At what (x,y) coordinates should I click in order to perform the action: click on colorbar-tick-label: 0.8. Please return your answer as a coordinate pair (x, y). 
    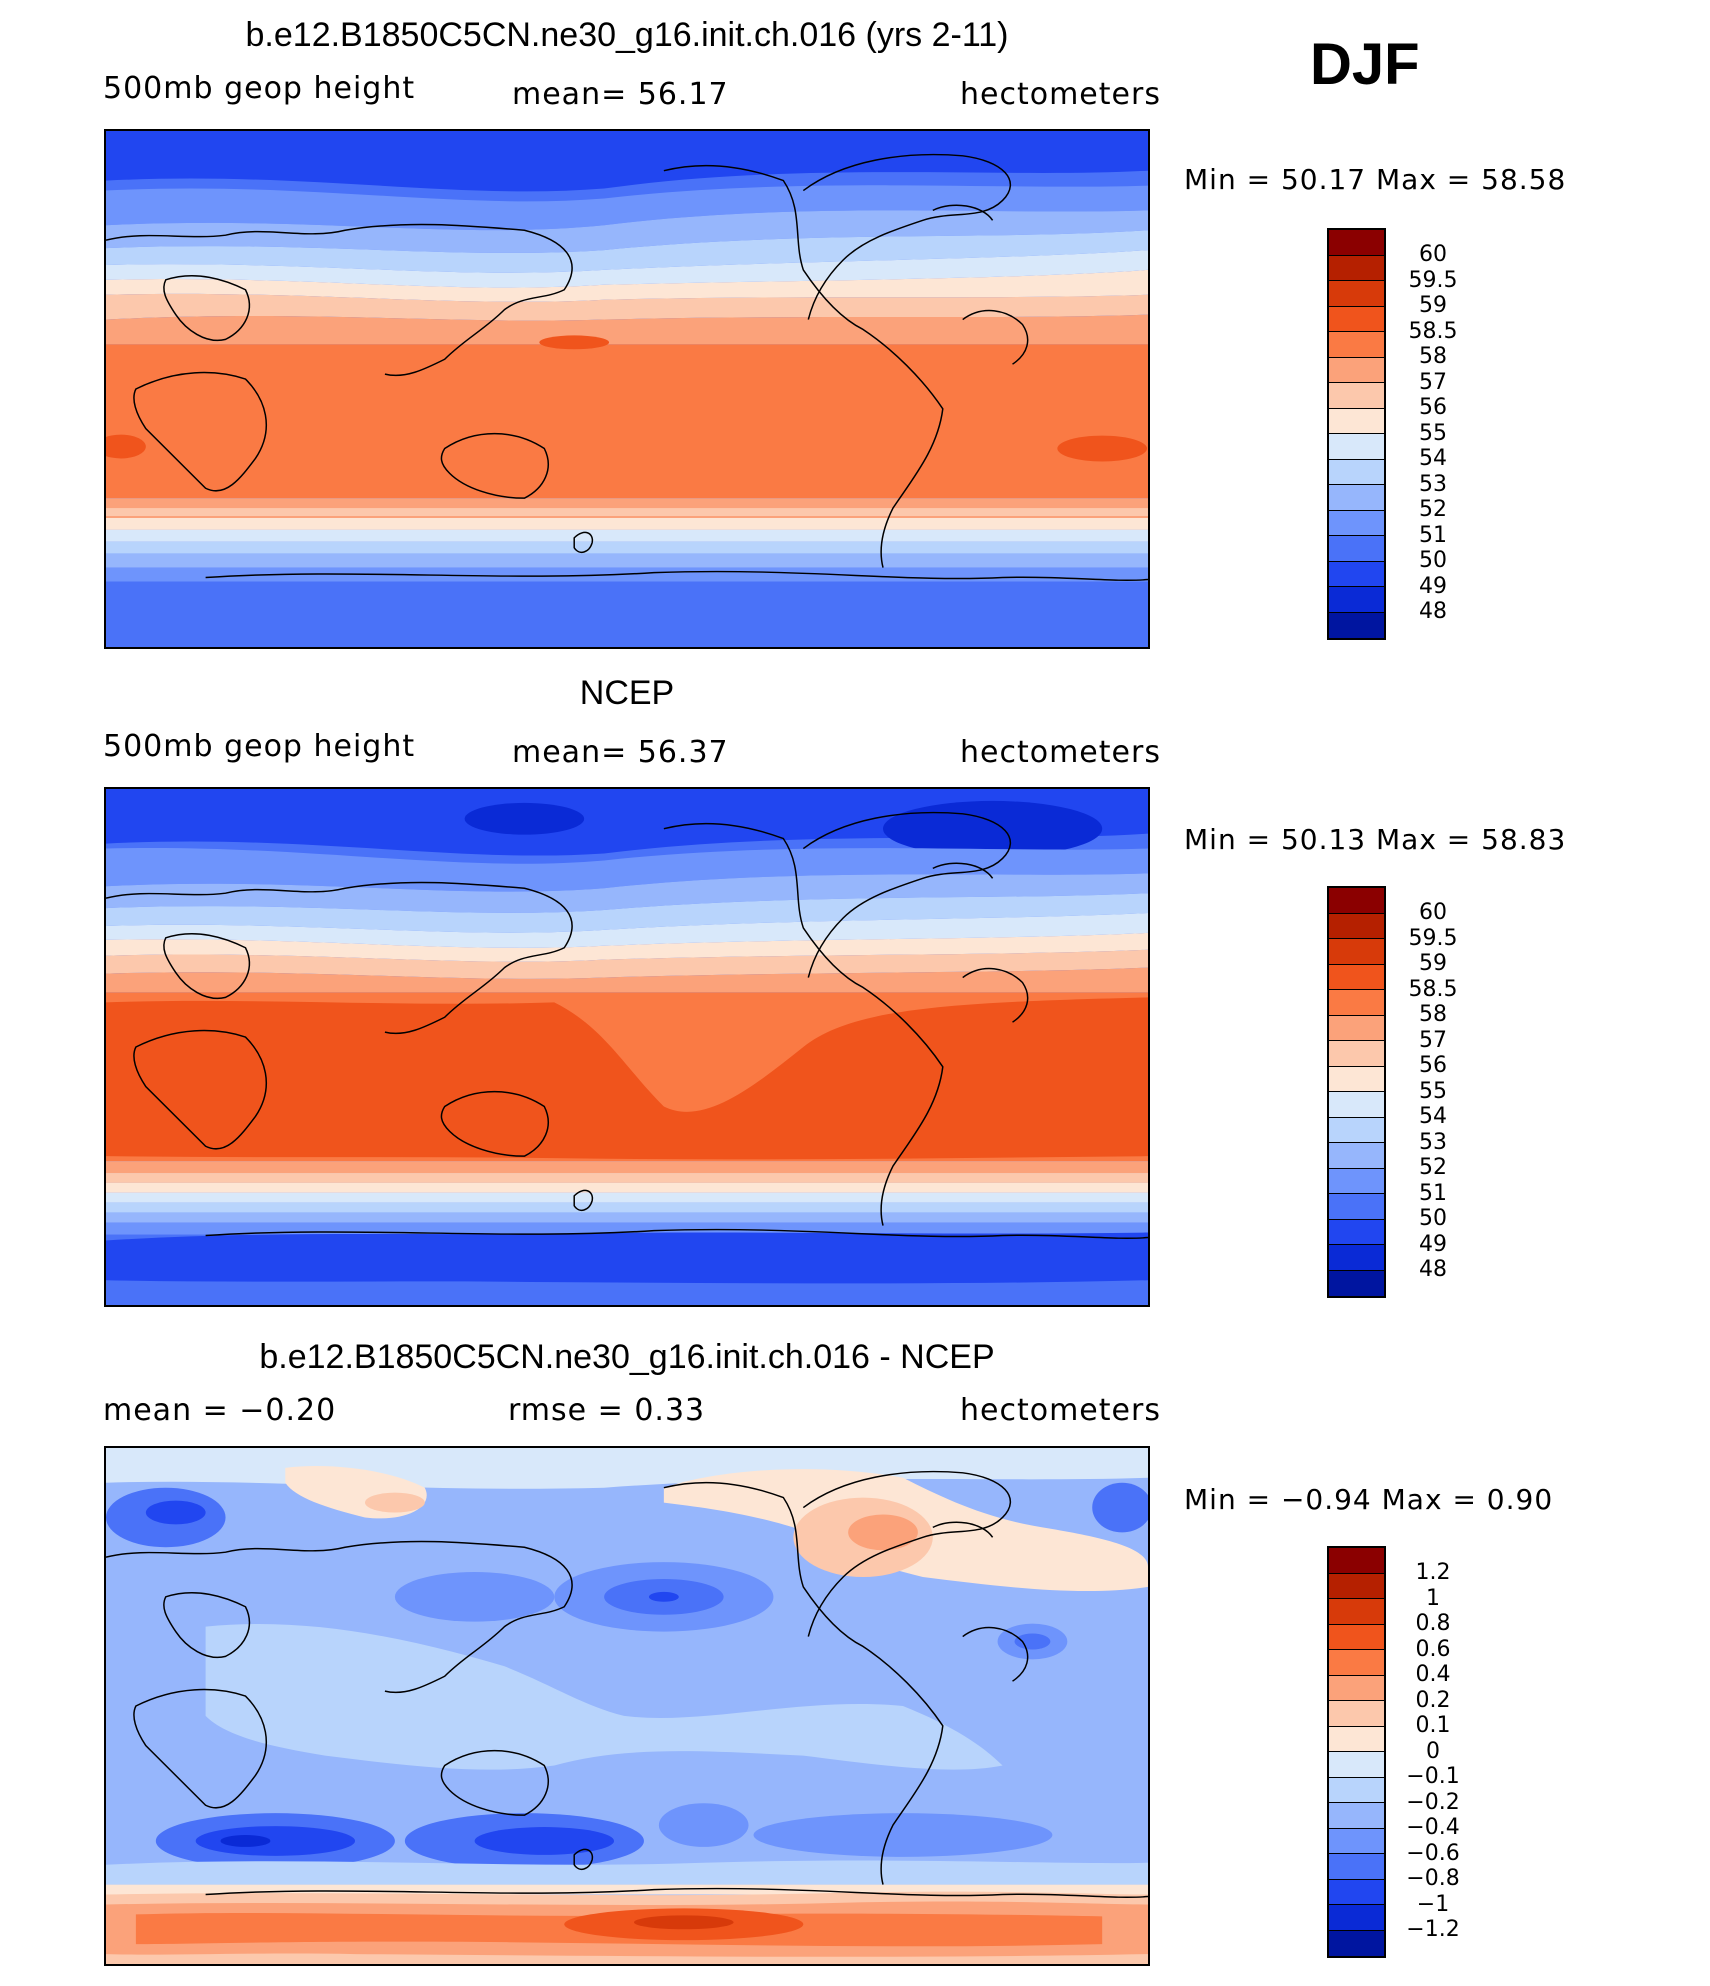
    Looking at the image, I should click on (1433, 1623).